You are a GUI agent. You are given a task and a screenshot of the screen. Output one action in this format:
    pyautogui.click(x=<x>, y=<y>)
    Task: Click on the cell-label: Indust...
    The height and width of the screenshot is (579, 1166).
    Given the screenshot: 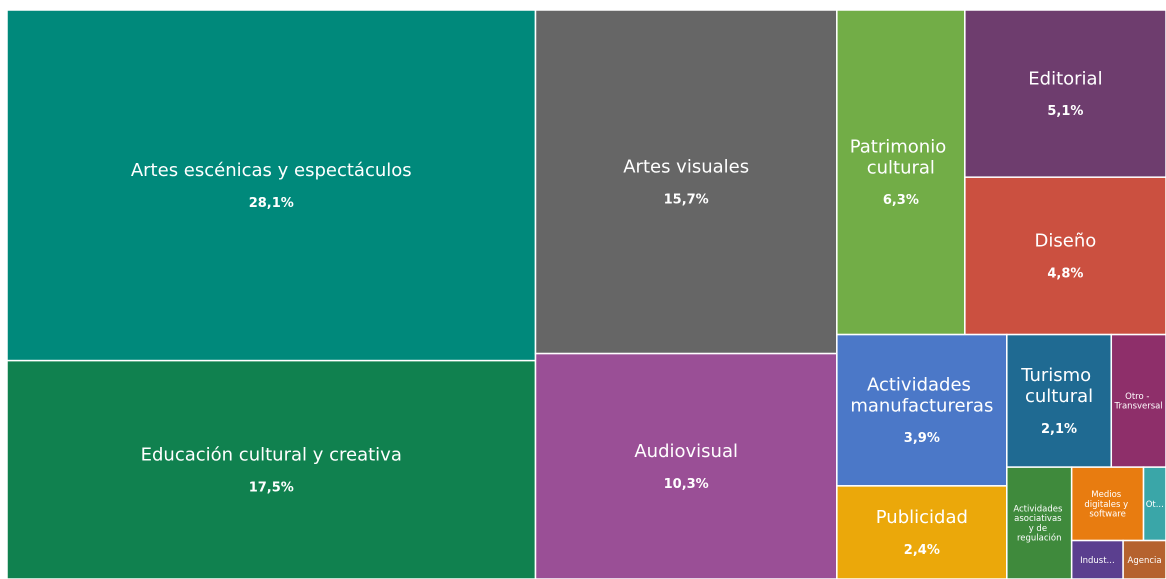 What is the action you would take?
    pyautogui.click(x=1097, y=560)
    